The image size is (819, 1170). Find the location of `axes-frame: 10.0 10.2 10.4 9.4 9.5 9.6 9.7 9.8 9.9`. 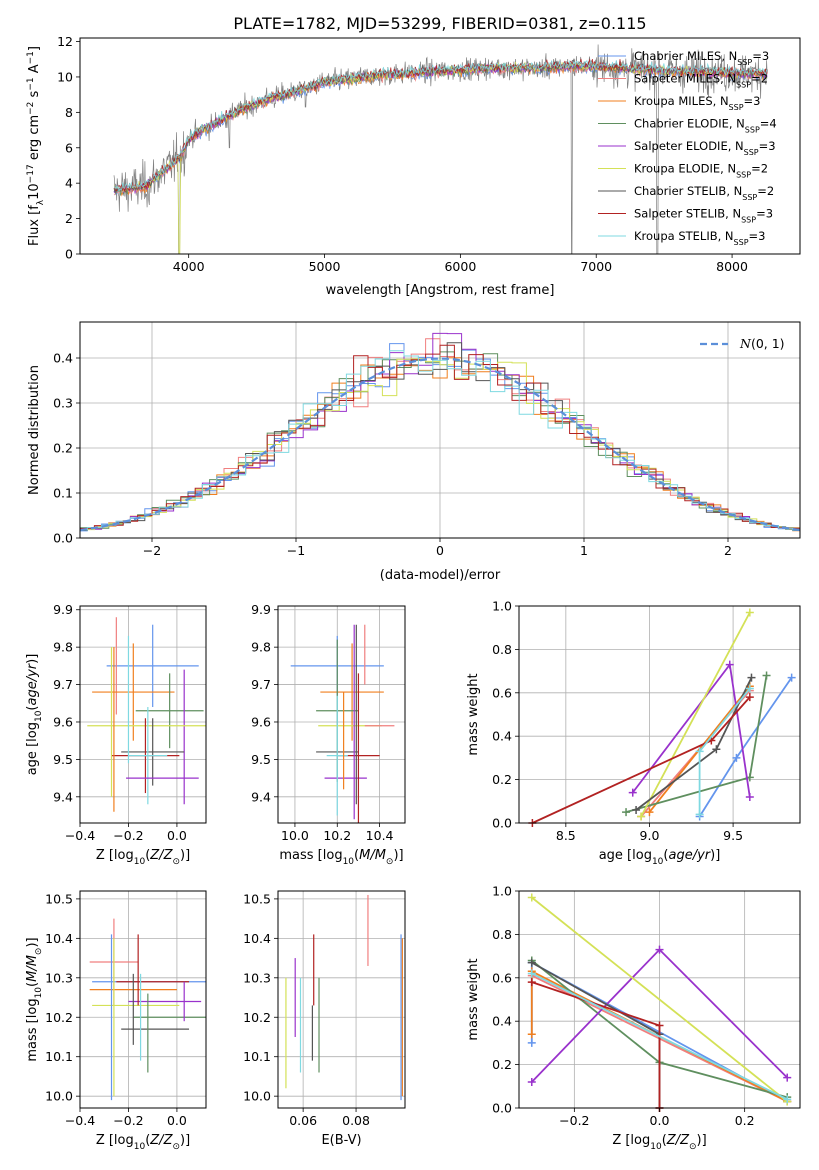

axes-frame: 10.0 10.2 10.4 9.4 9.5 9.6 9.7 9.8 9.9 is located at coordinates (328, 722).